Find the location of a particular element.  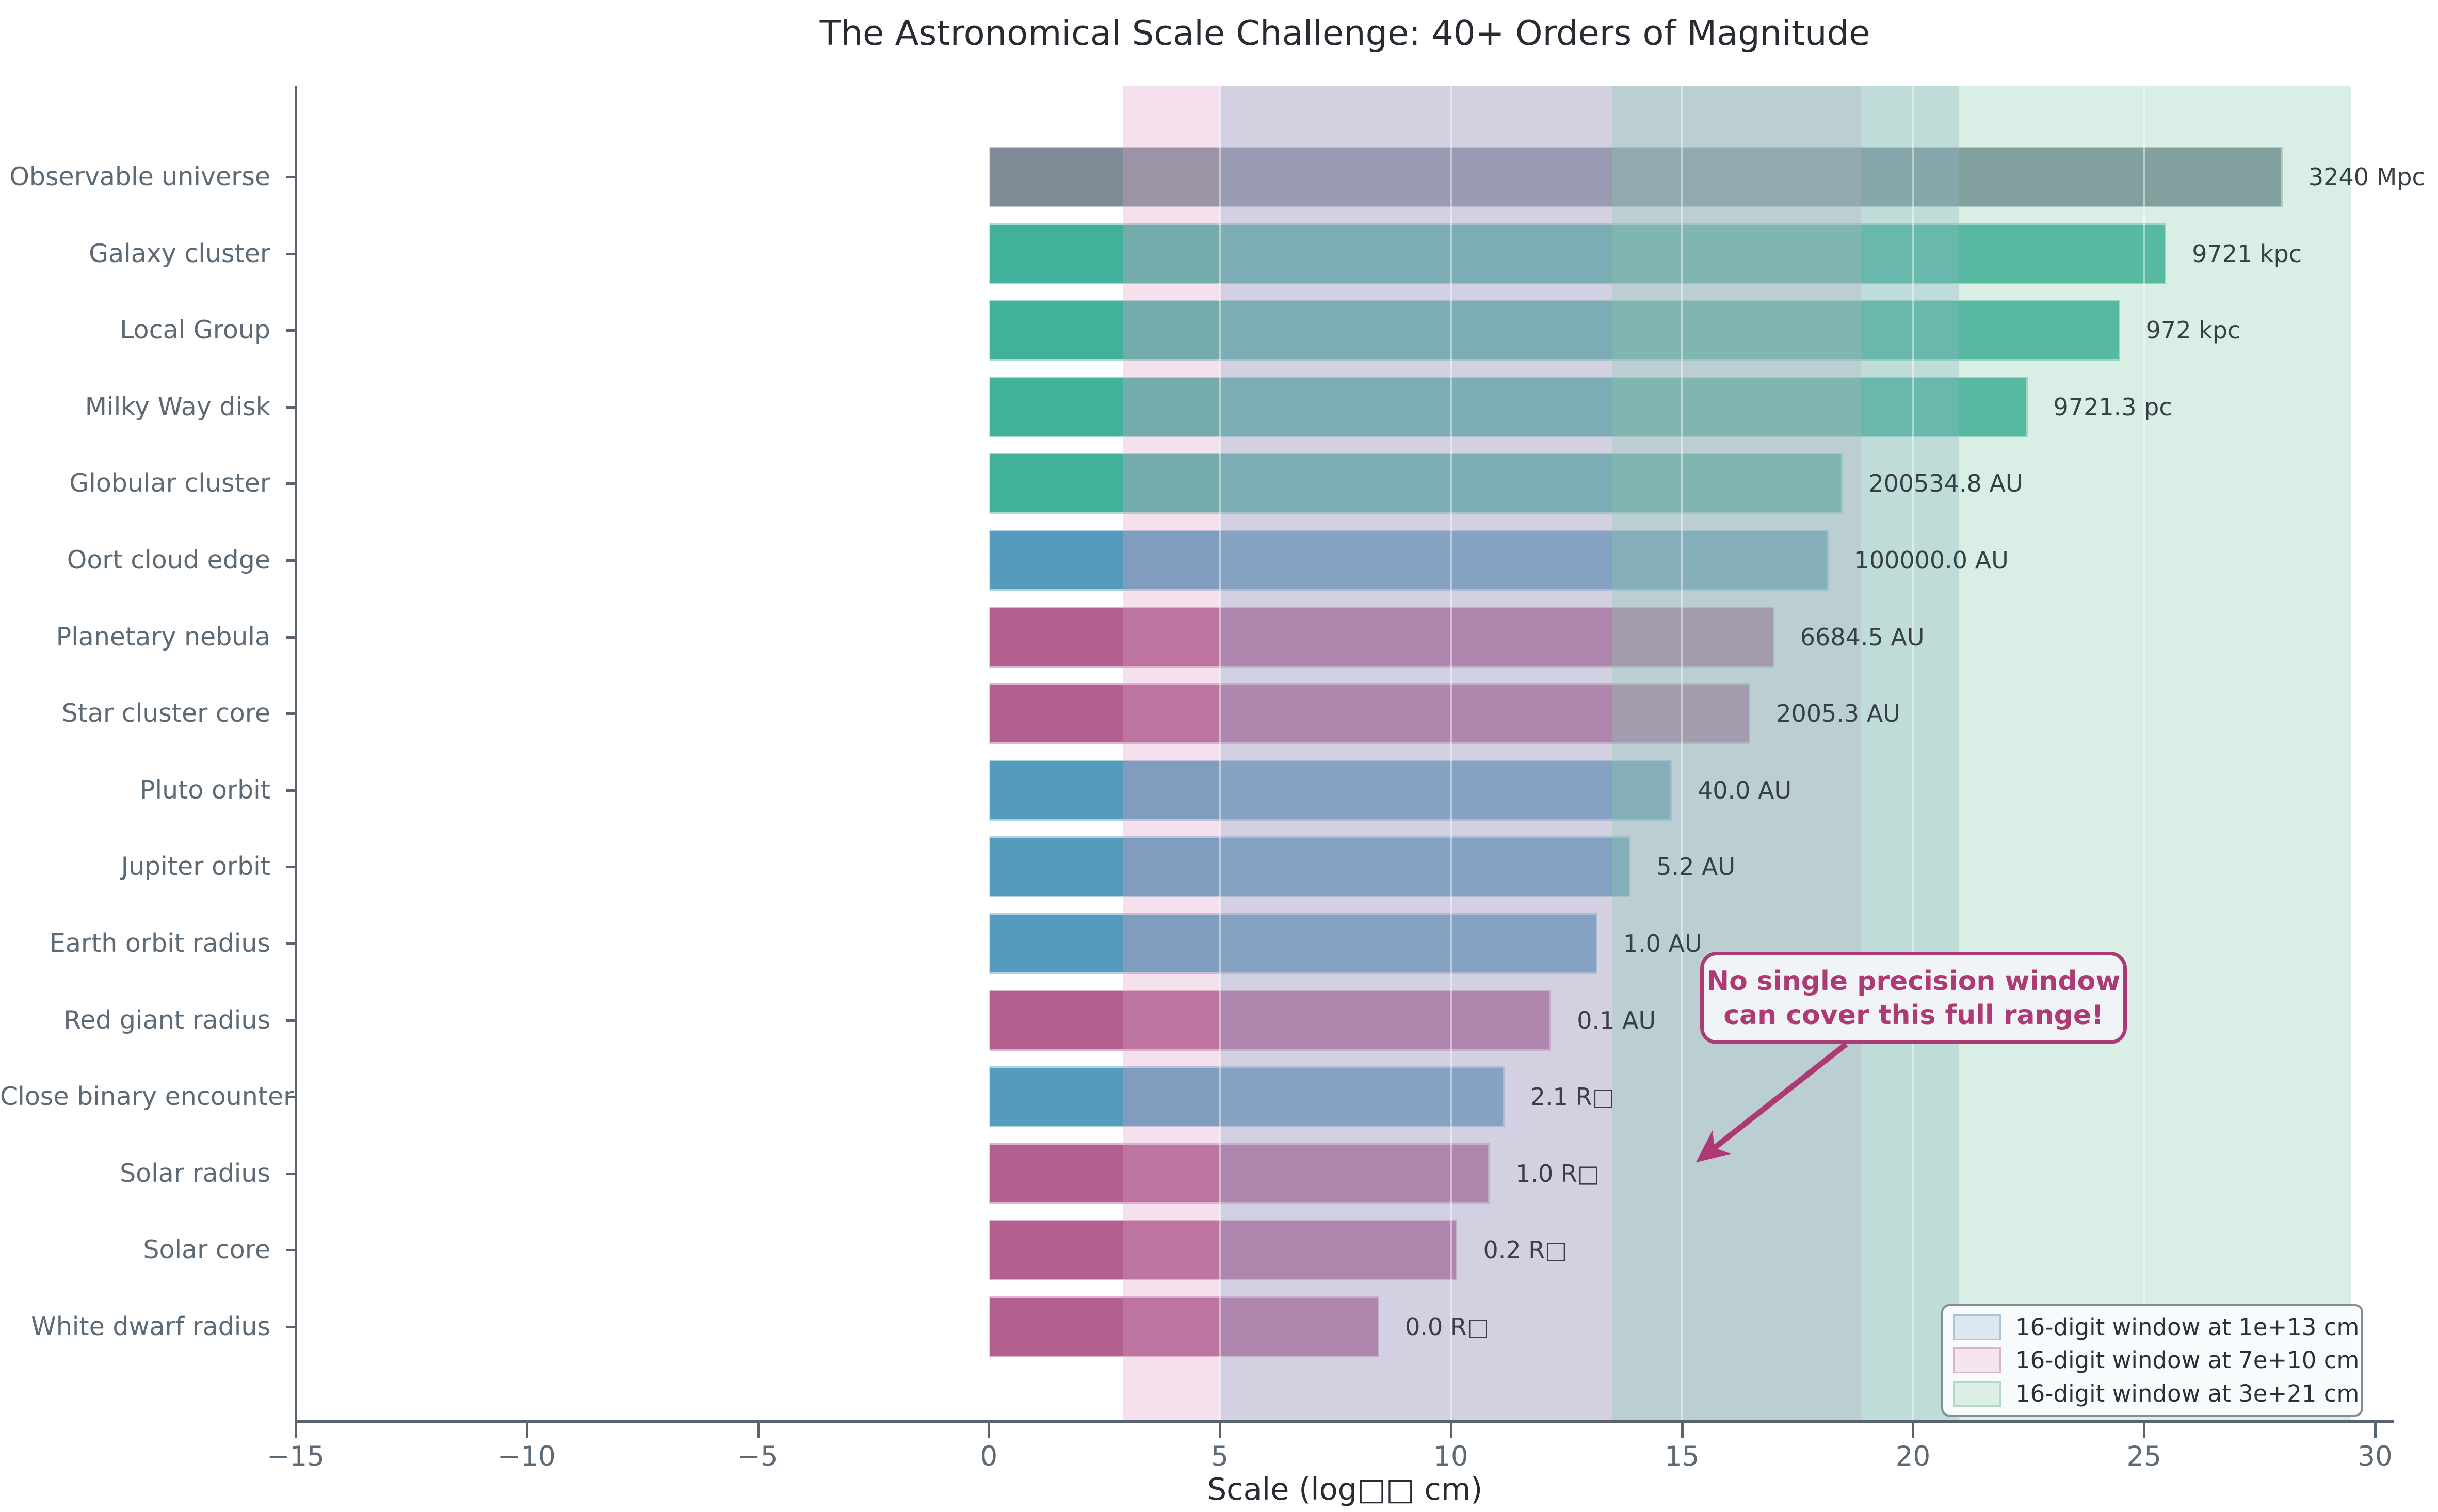

legend-entry-3: 16-digit window at 3e+21 cm is located at coordinates (2156, 1393).